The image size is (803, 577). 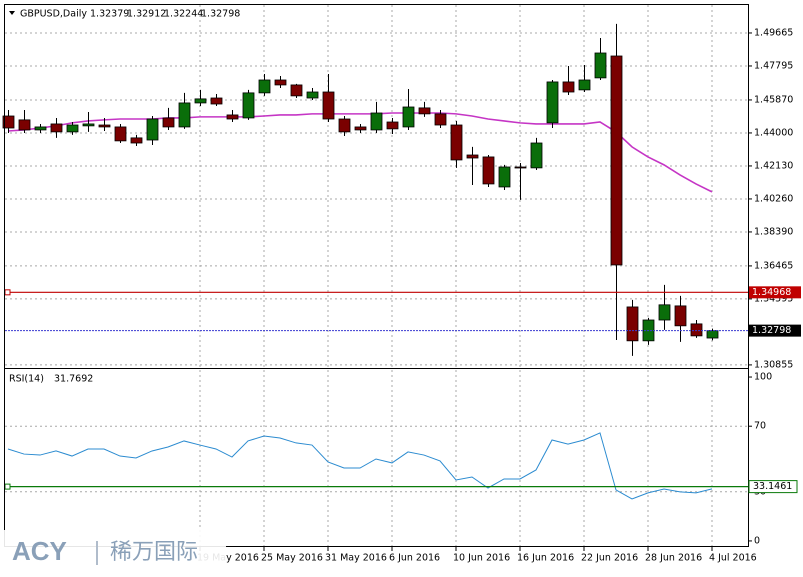 I want to click on menu-arrow, so click(x=12, y=13).